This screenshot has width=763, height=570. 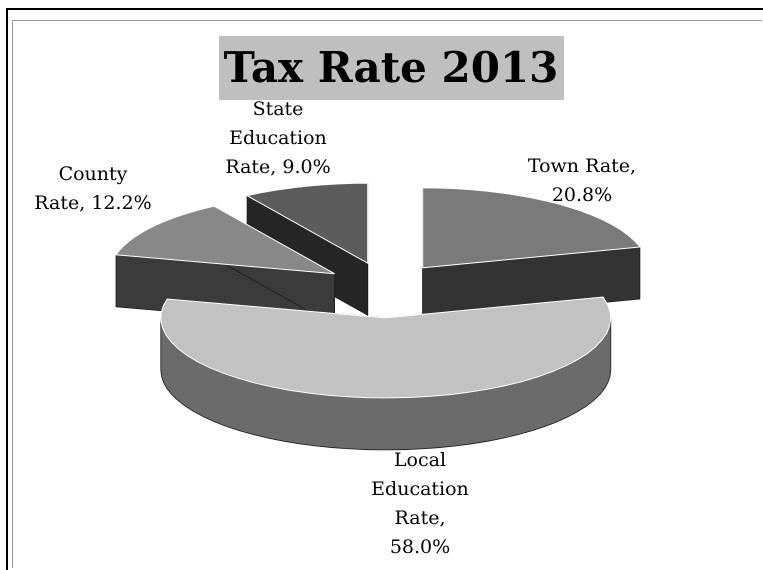 I want to click on slice-town-rate, so click(x=531, y=254).